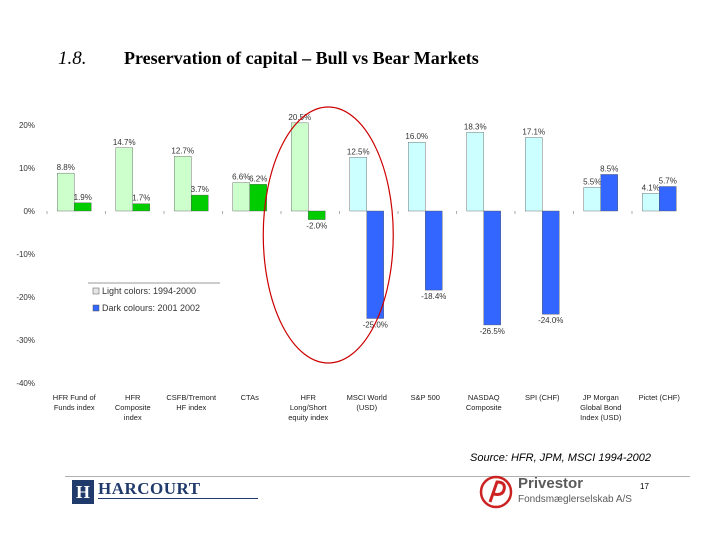  I want to click on category-label: Global Bond, so click(600, 407).